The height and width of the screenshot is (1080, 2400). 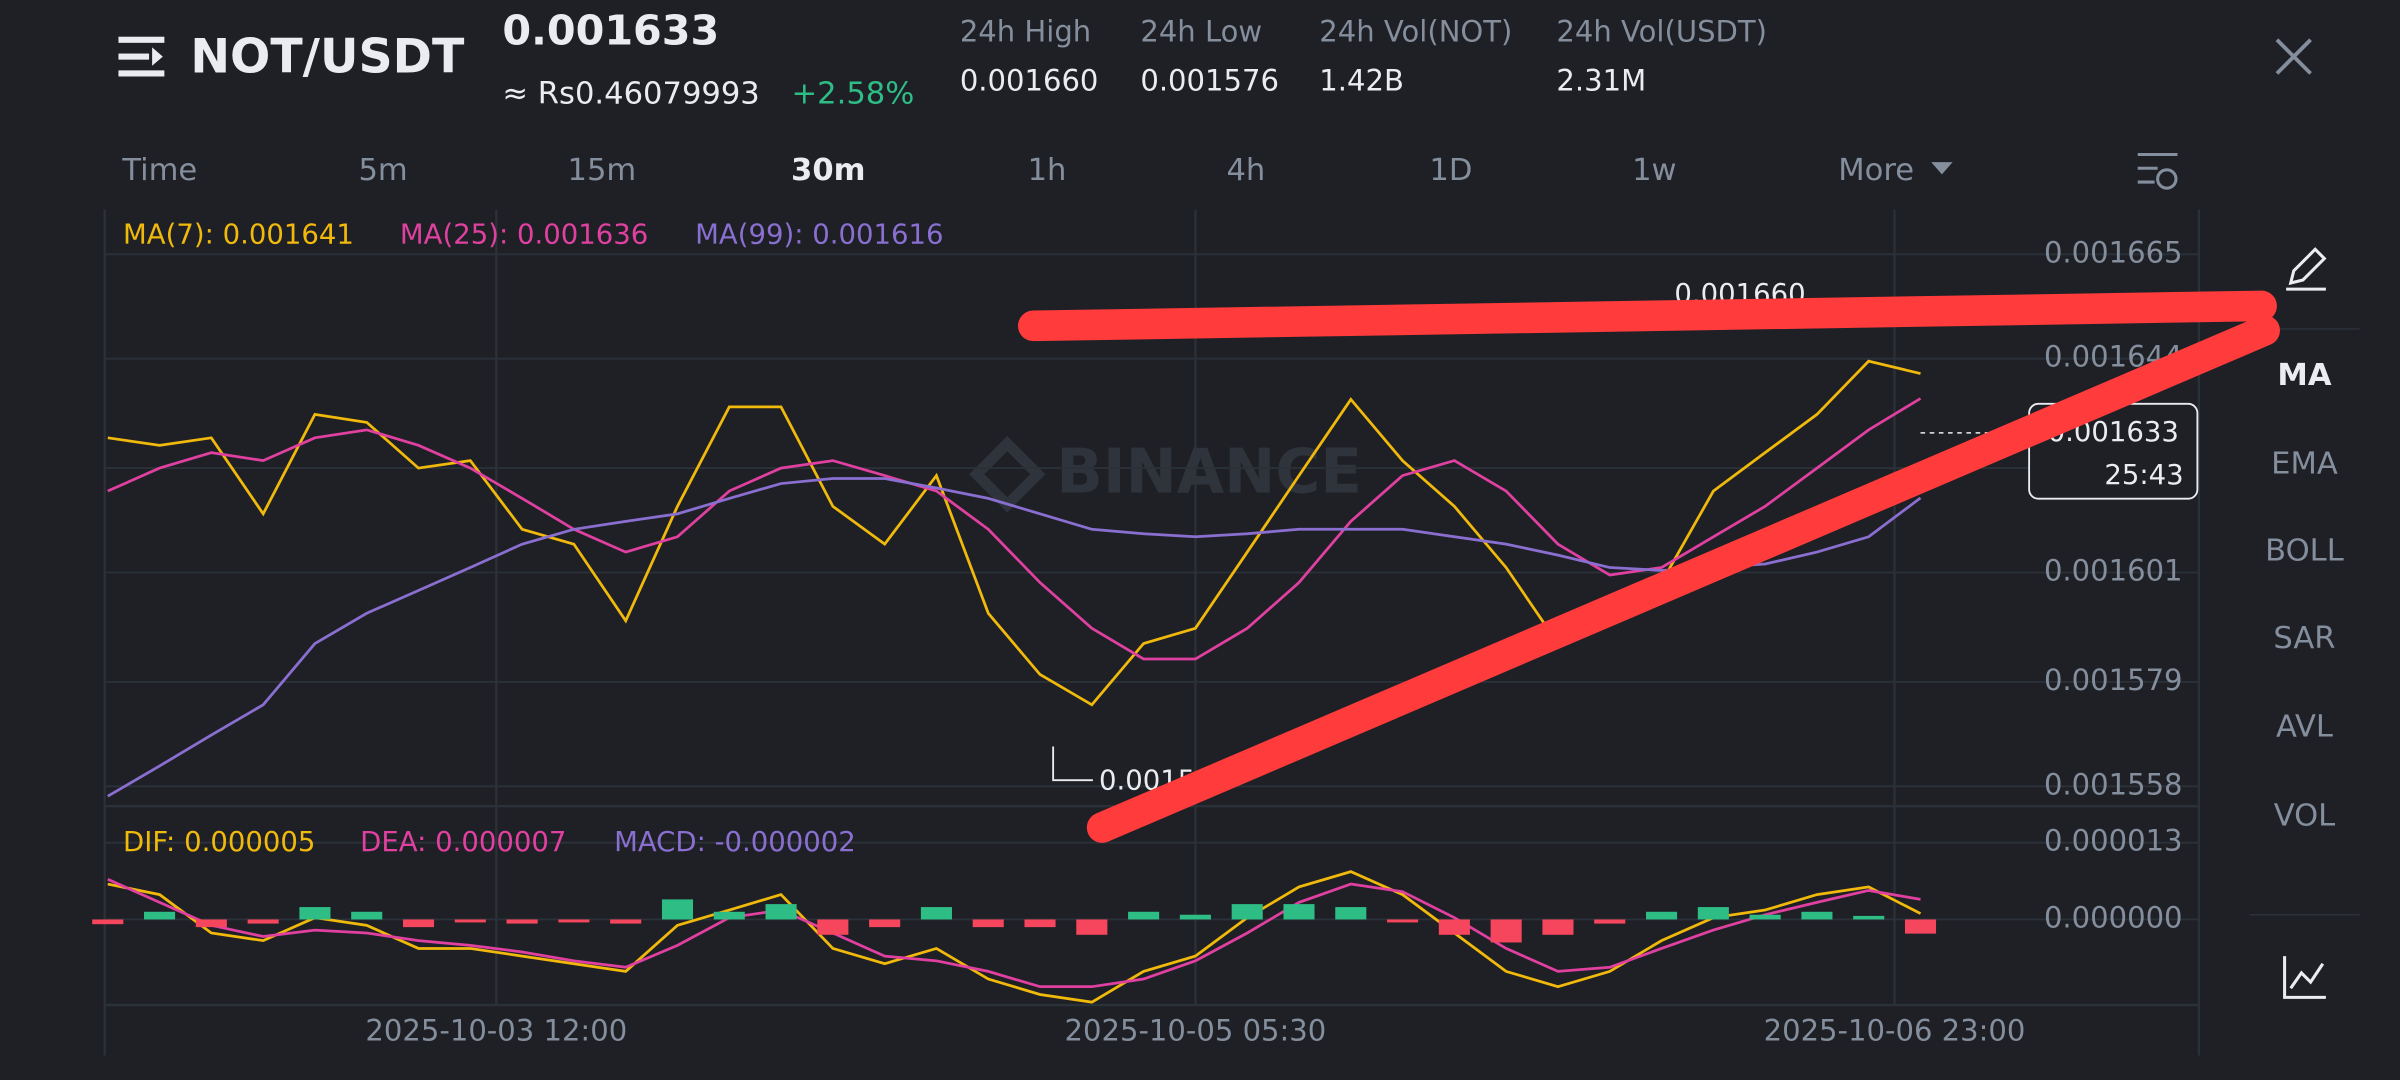 I want to click on watermark-text: BINANCE, so click(x=1209, y=471).